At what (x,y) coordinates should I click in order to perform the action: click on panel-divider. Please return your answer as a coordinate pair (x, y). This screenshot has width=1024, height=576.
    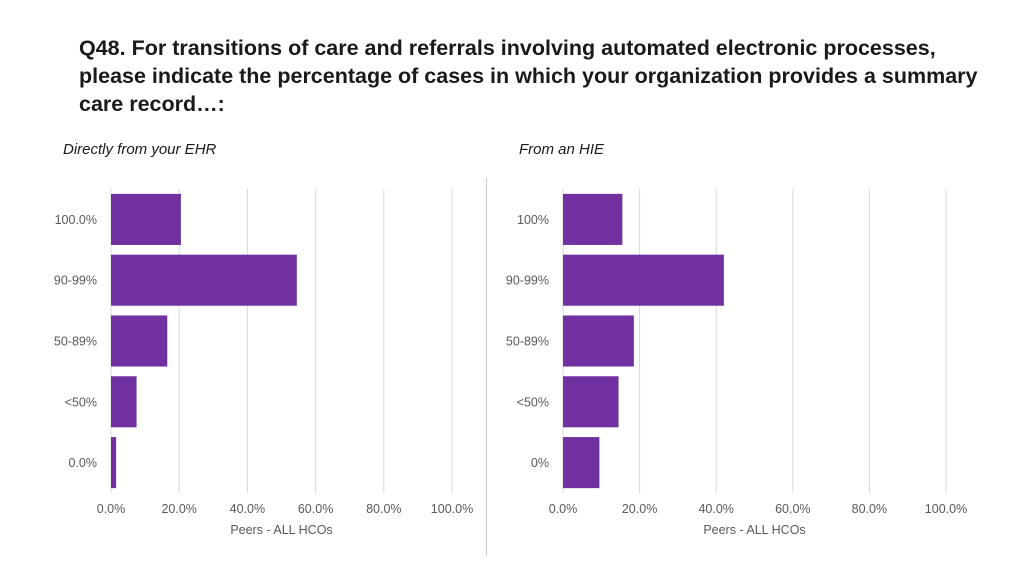
    Looking at the image, I should click on (486, 367).